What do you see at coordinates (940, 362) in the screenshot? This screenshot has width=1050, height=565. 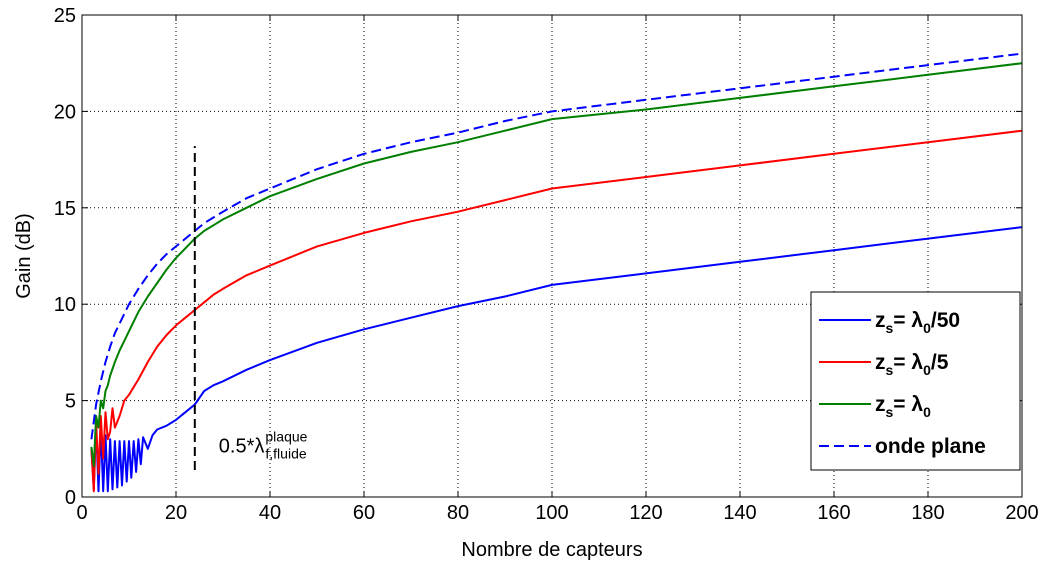 I see `legend-label-tail-1: /5` at bounding box center [940, 362].